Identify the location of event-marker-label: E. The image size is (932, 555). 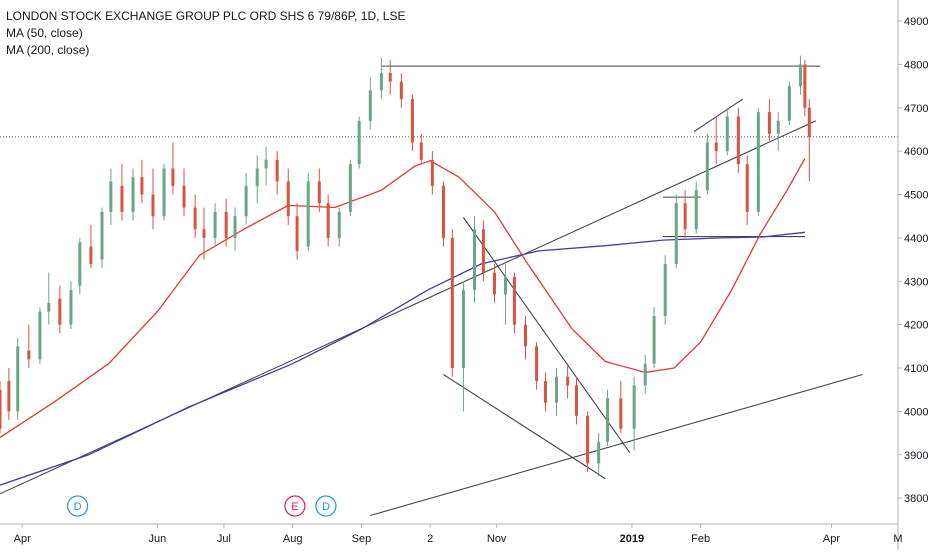
(294, 507).